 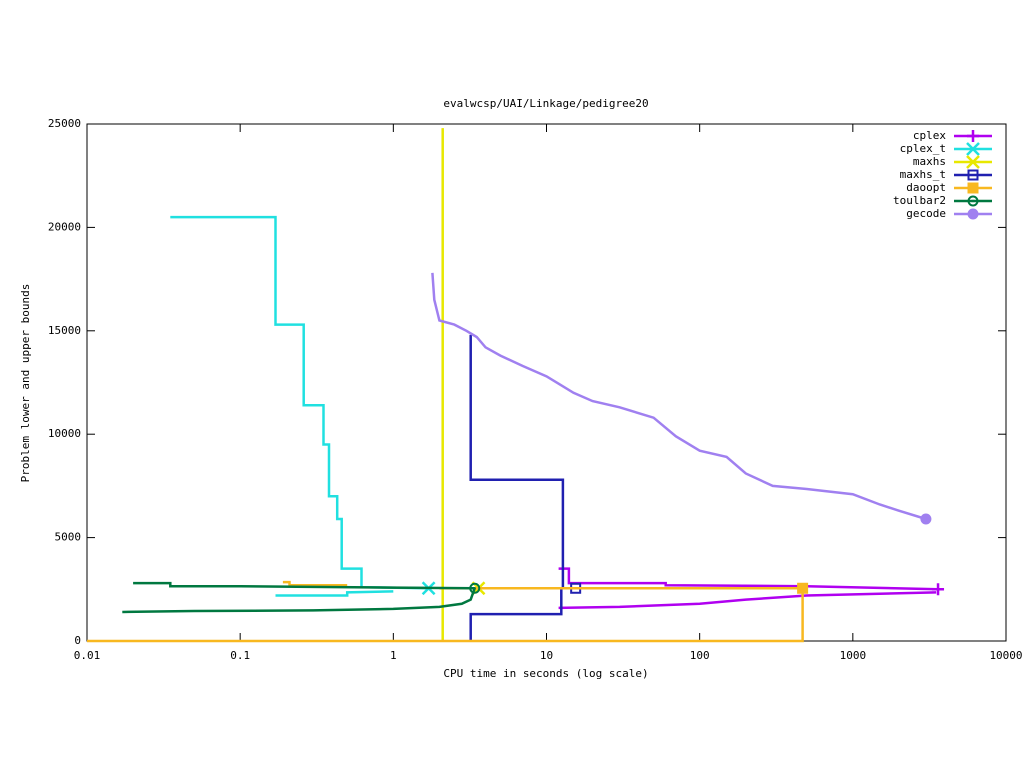 What do you see at coordinates (64, 433) in the screenshot?
I see `y-tick-label: 10000` at bounding box center [64, 433].